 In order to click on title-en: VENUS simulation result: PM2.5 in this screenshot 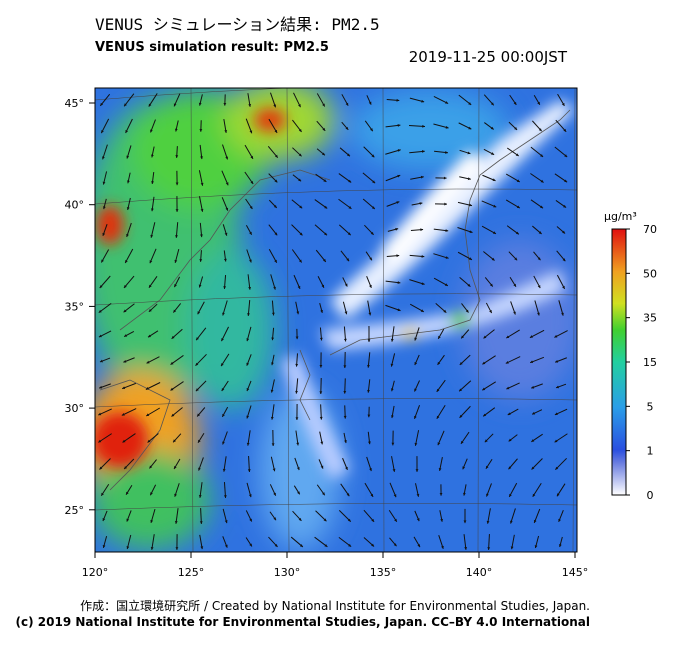, I will do `click(212, 47)`.